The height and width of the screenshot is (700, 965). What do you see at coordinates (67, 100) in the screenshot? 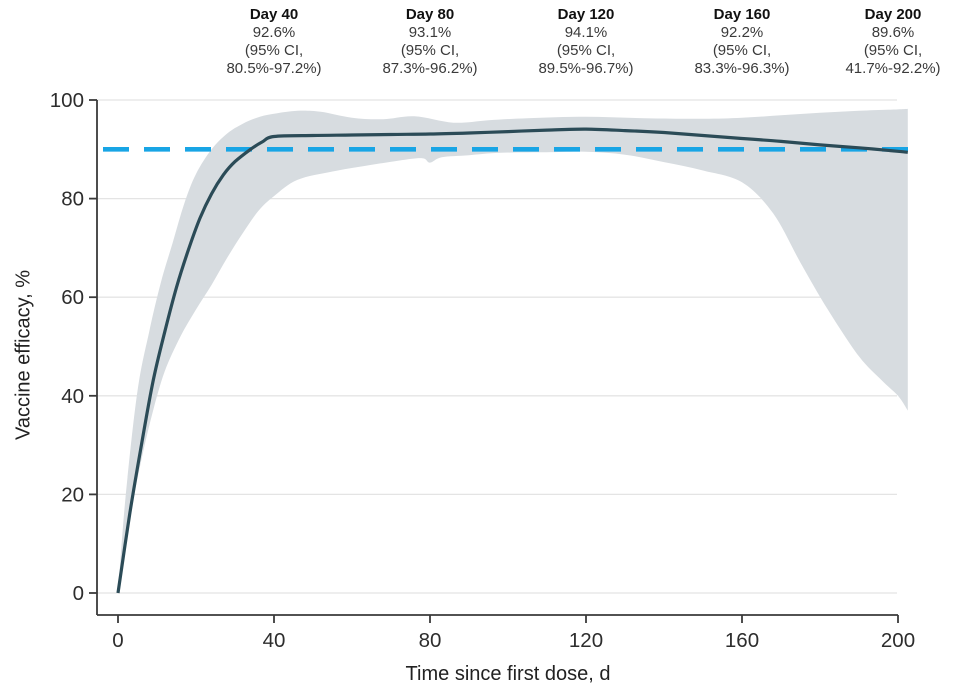
I see `y-tick-label-100: 100` at bounding box center [67, 100].